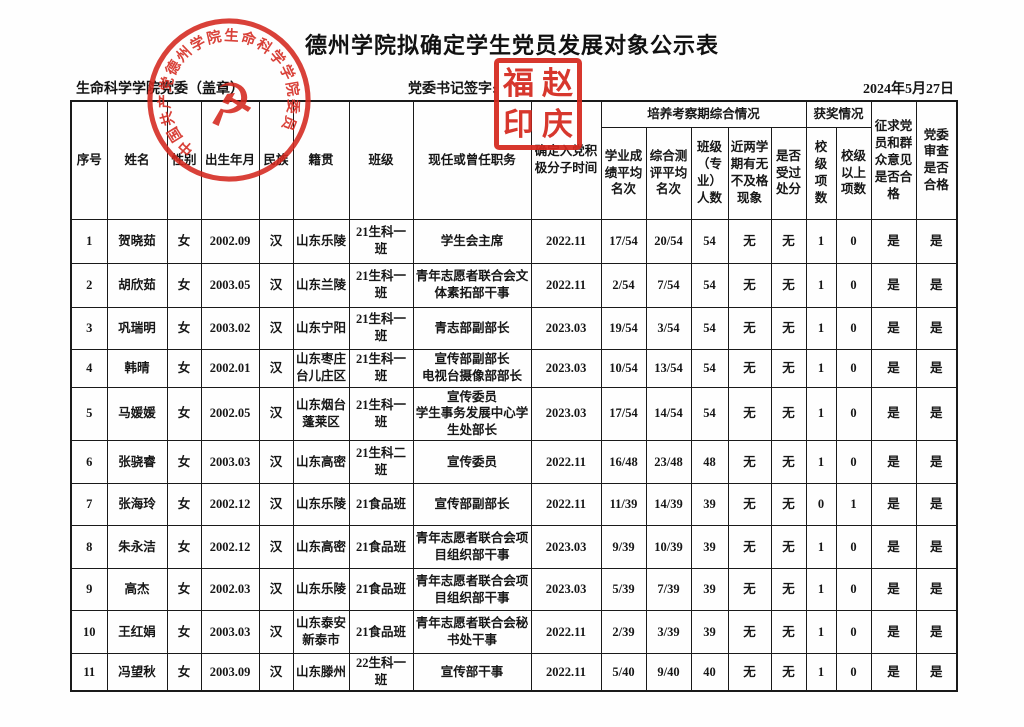 The height and width of the screenshot is (727, 1024). Describe the element at coordinates (137, 505) in the screenshot. I see `cell-name: 张海玲` at that location.